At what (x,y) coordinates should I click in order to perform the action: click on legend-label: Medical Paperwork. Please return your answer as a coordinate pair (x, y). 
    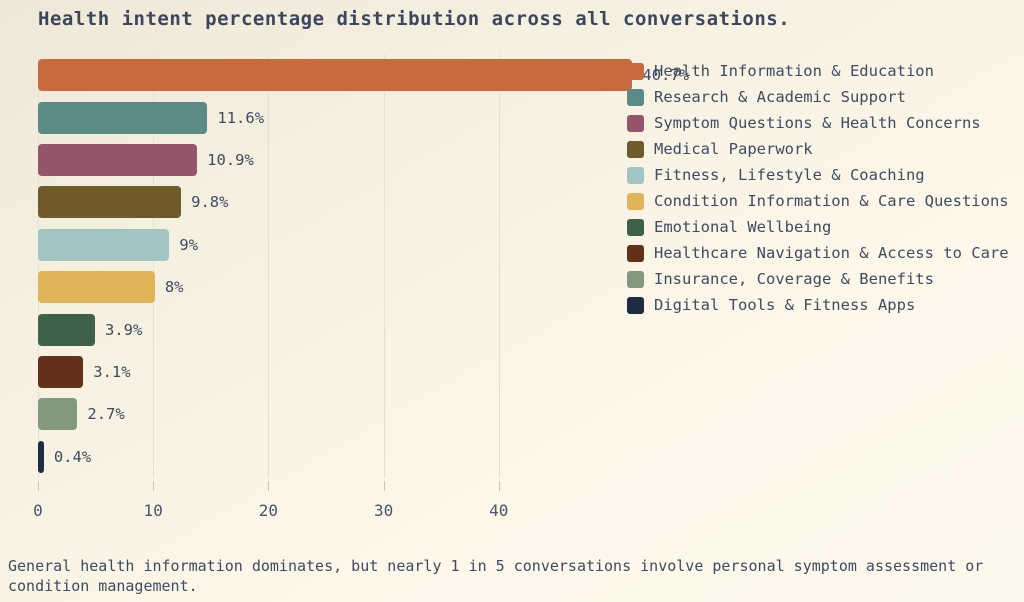
    Looking at the image, I should click on (733, 149).